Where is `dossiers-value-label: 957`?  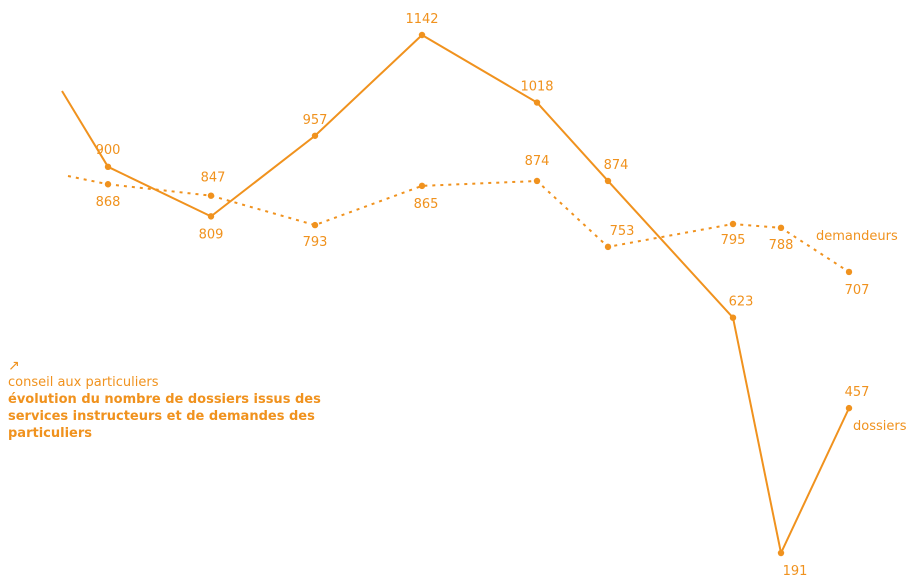
dossiers-value-label: 957 is located at coordinates (315, 120).